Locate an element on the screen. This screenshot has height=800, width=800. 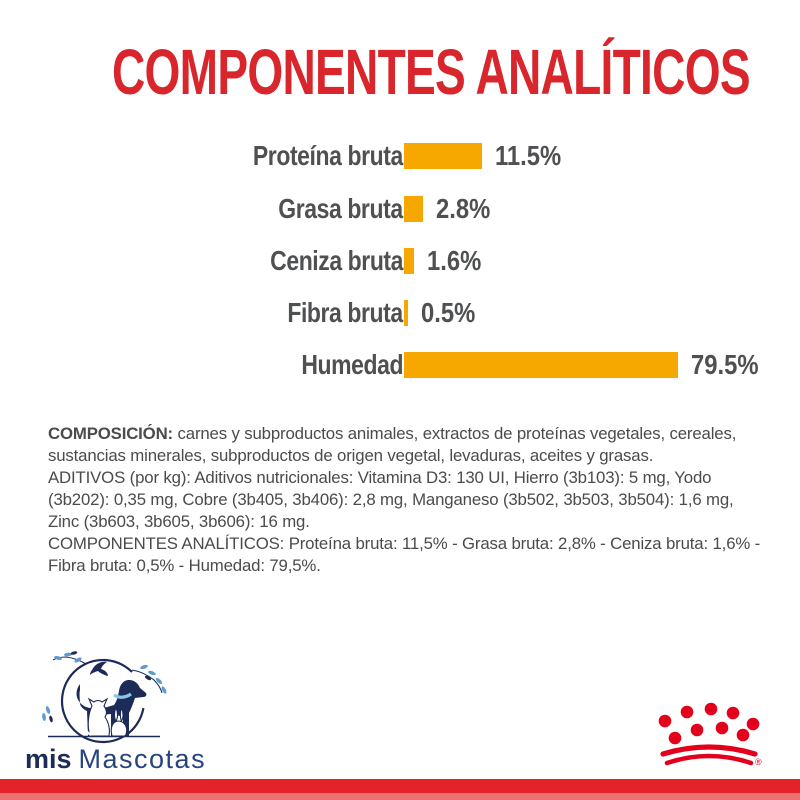
bar-label-grasa: Grasa bruta is located at coordinates (341, 208).